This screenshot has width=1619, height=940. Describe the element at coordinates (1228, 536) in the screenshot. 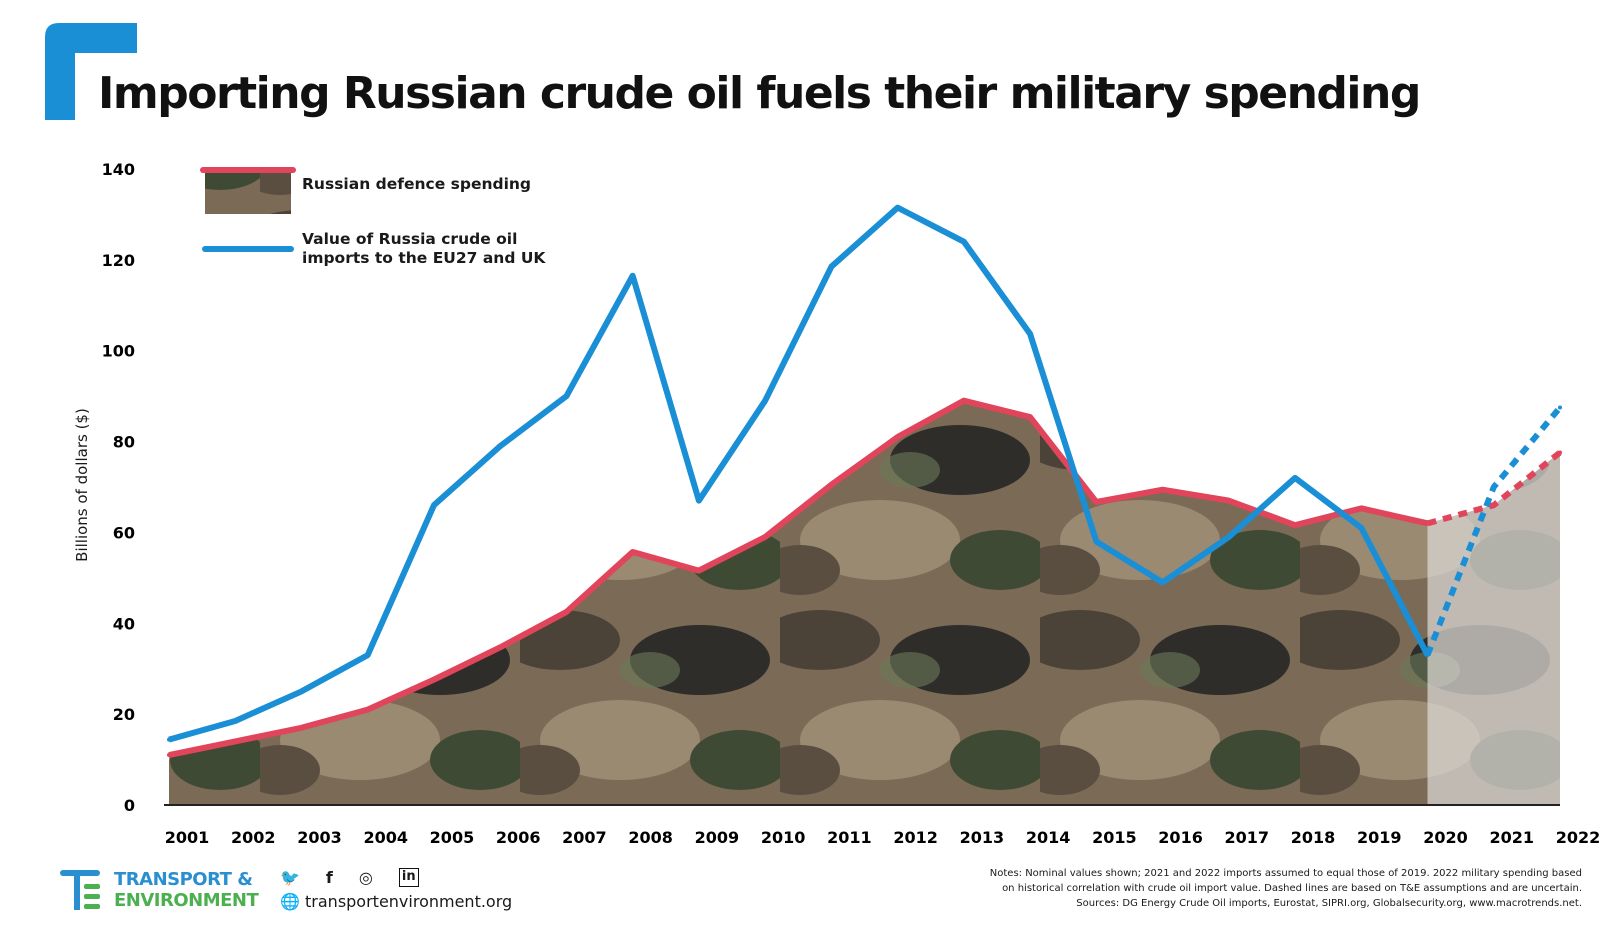

I see `oil-point-2017` at that location.